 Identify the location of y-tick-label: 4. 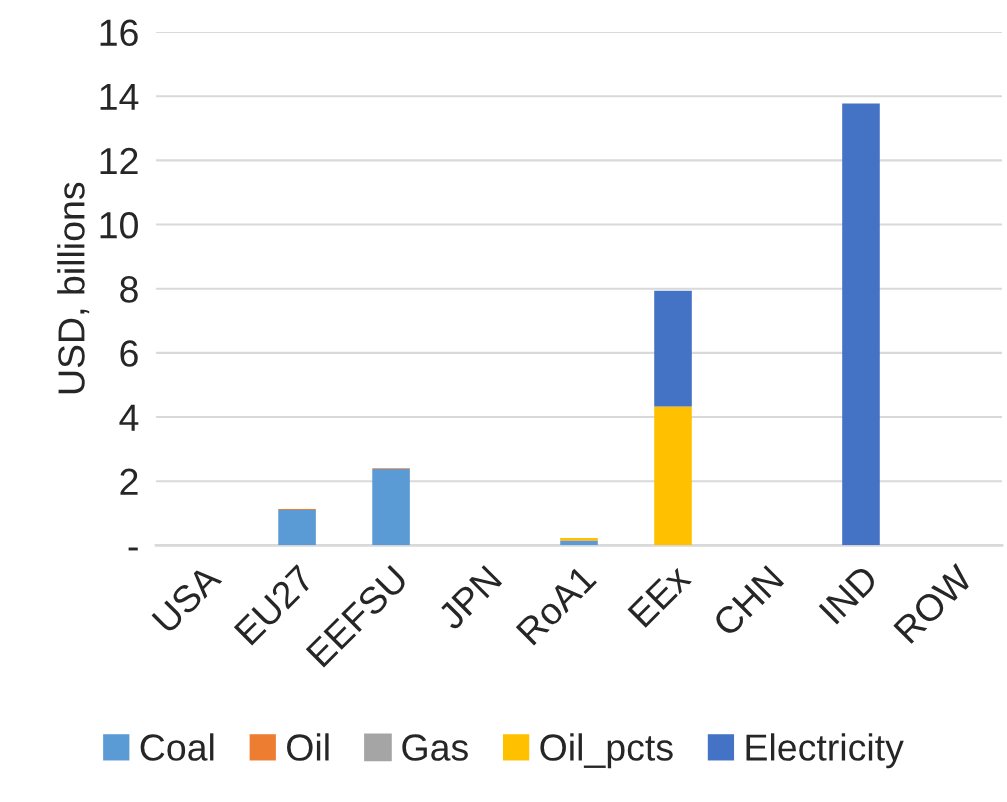
(129, 417).